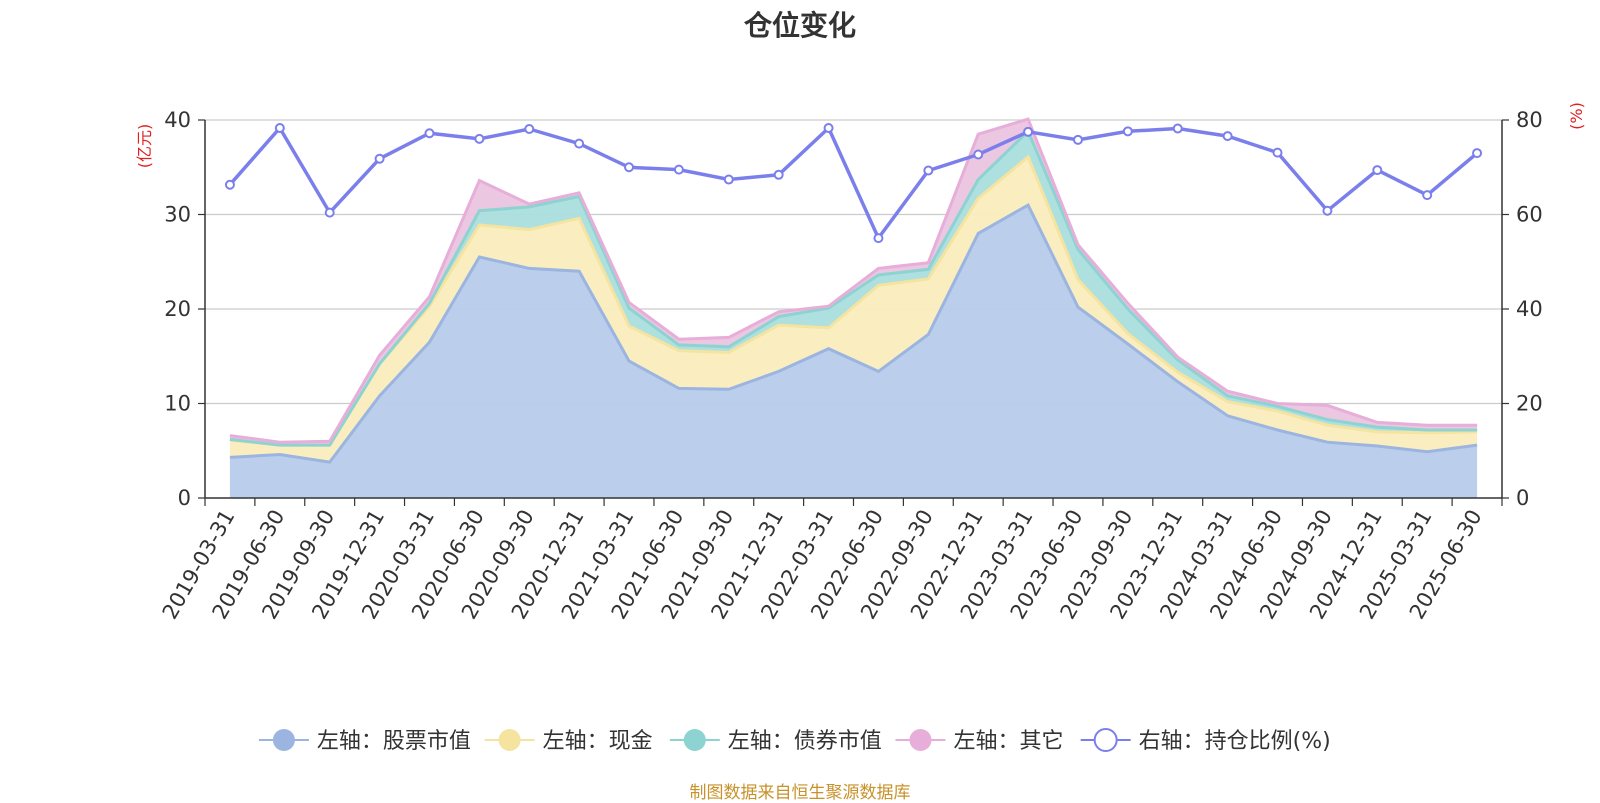  I want to click on legend-label: 左轴：股票市值, so click(394, 741).